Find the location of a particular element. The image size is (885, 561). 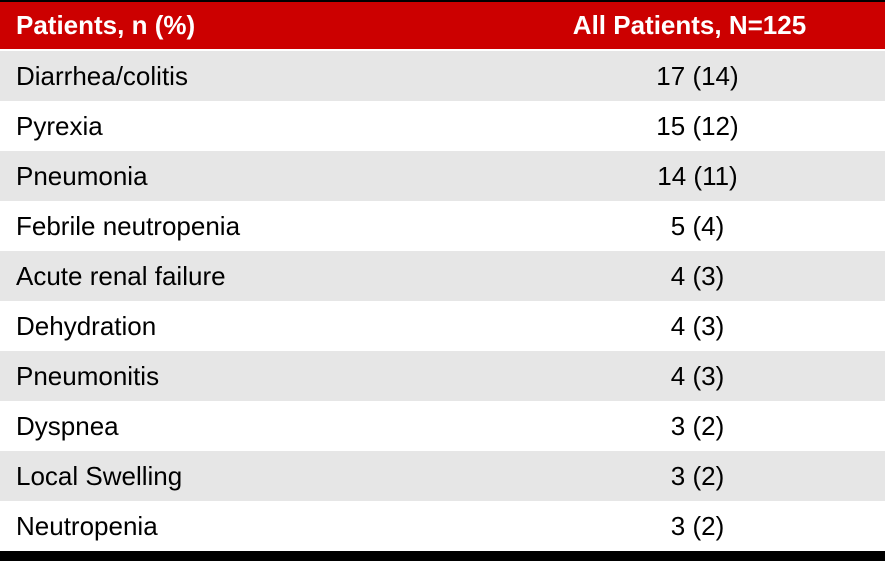

header-patients: Patients, n (%) is located at coordinates (106, 25).